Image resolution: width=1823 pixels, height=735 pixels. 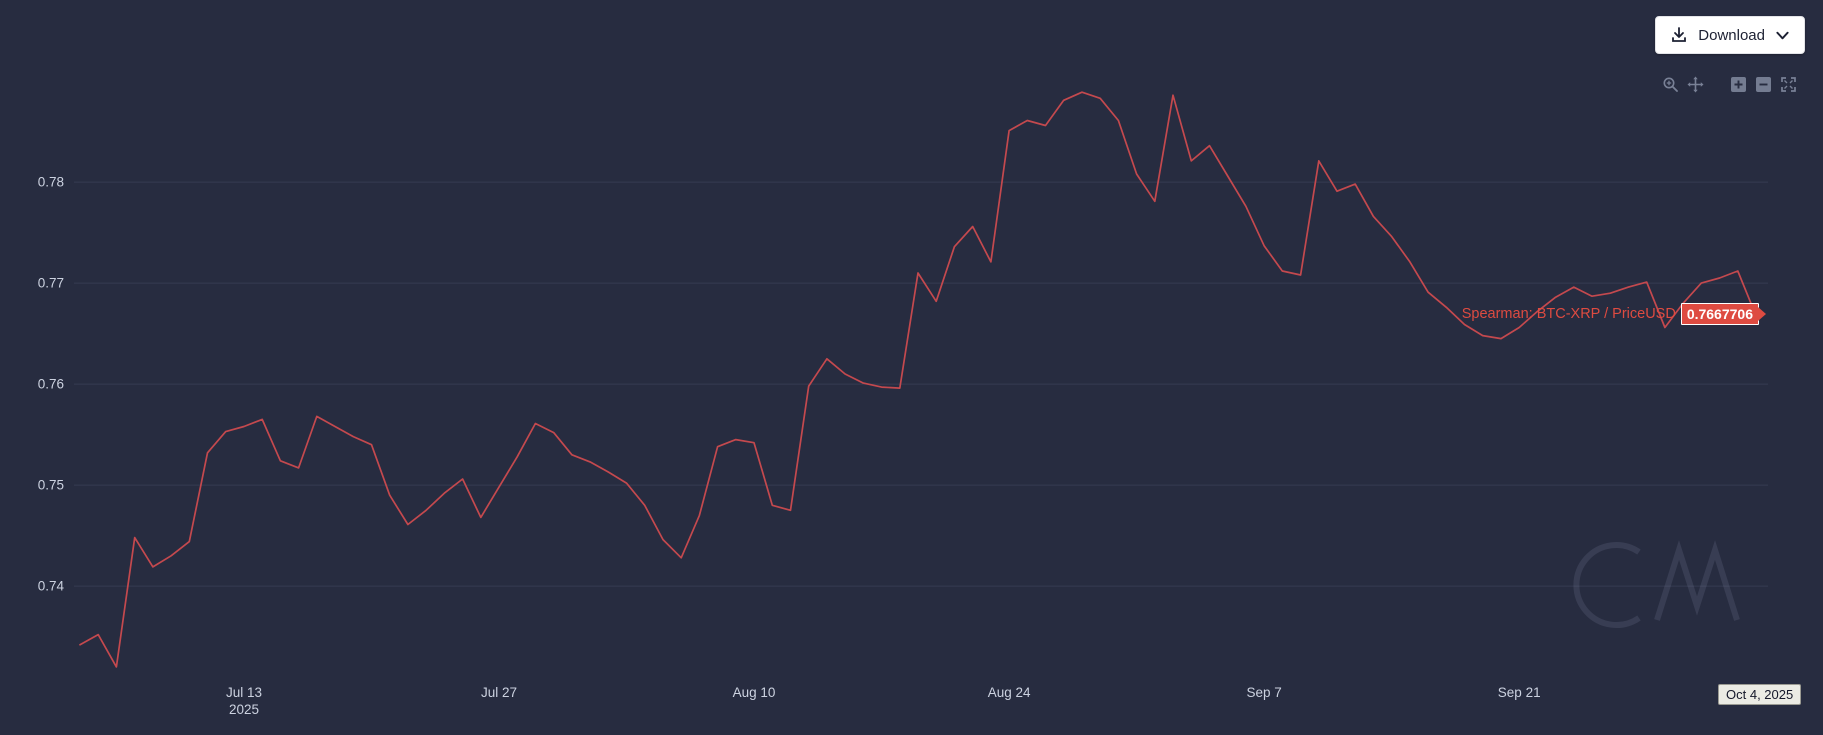 I want to click on zoom-out-icon, so click(x=1763, y=84).